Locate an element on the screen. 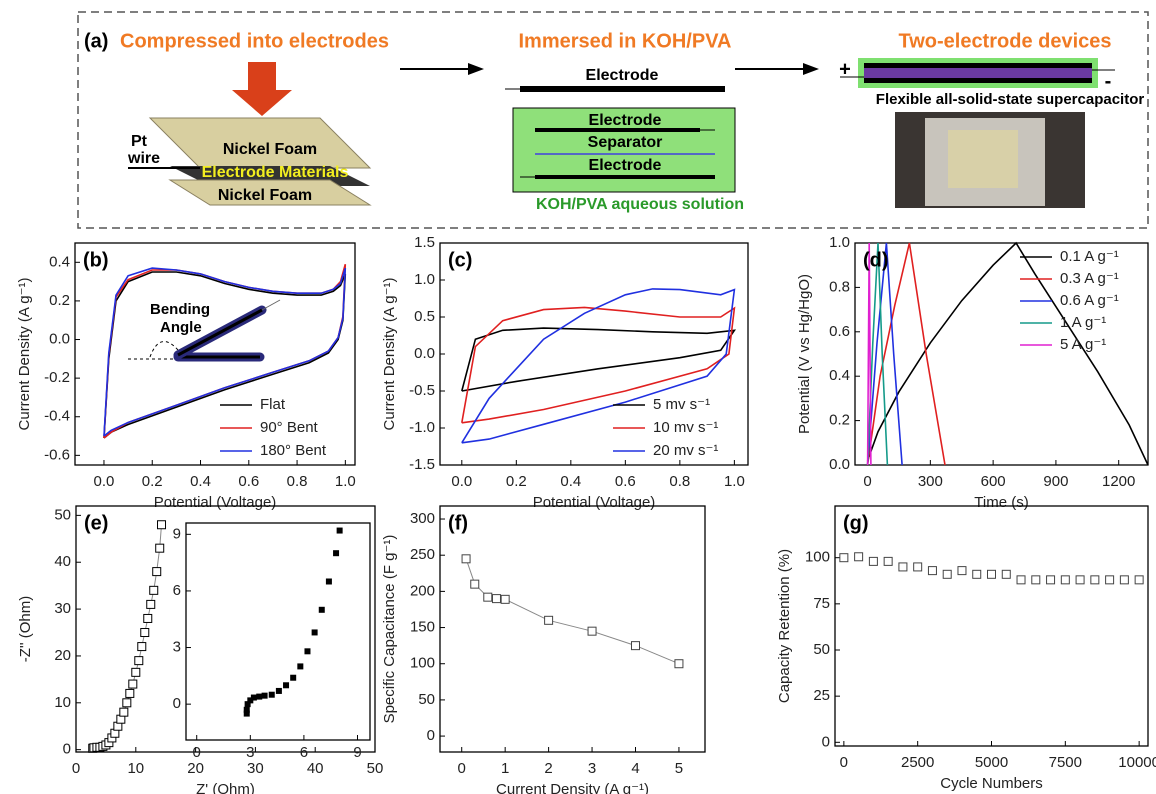  y-axis-title: -Z'' (Ohm) is located at coordinates (25, 629).